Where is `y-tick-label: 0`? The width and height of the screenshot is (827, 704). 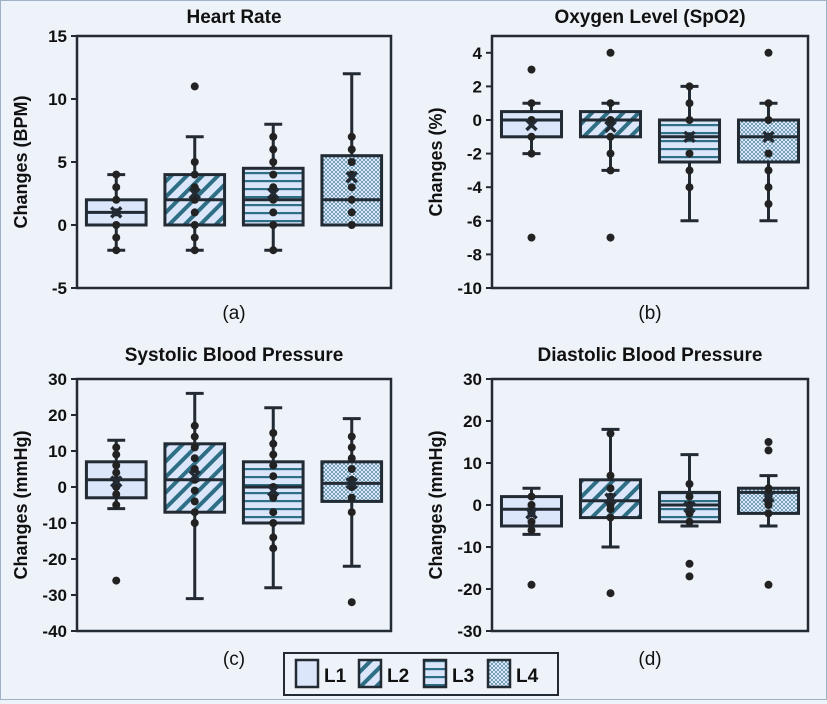
y-tick-label: 0 is located at coordinates (477, 120).